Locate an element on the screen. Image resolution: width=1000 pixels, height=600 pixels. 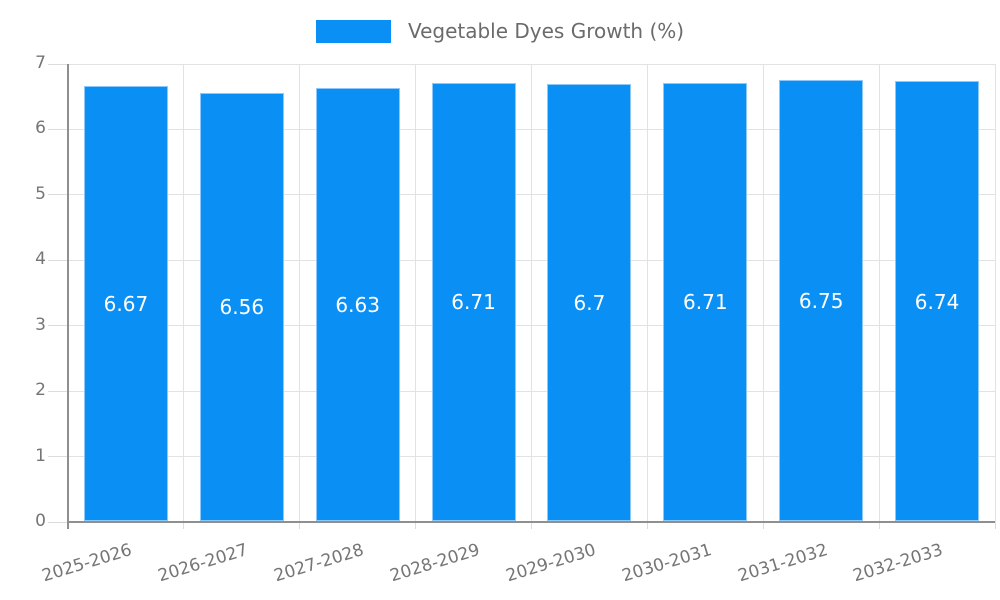
legend-swatch is located at coordinates (353, 31).